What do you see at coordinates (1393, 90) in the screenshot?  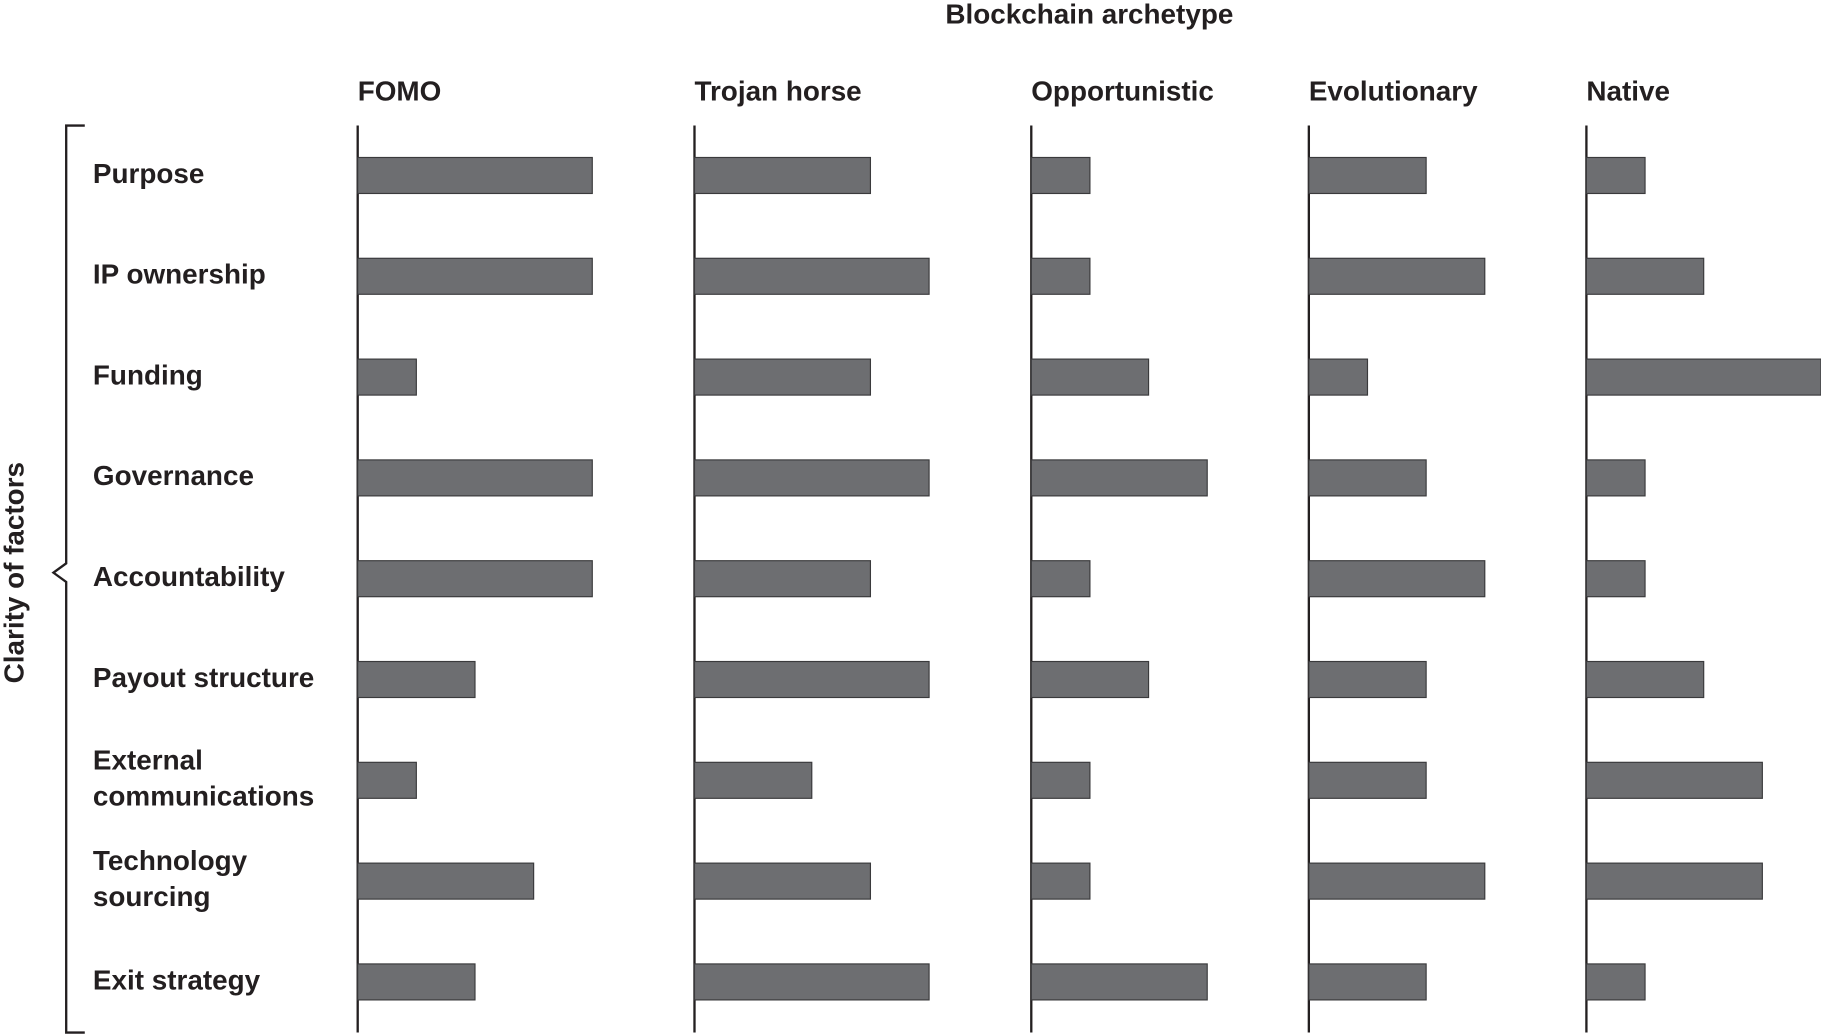 I see `column-header: Evolutionary` at bounding box center [1393, 90].